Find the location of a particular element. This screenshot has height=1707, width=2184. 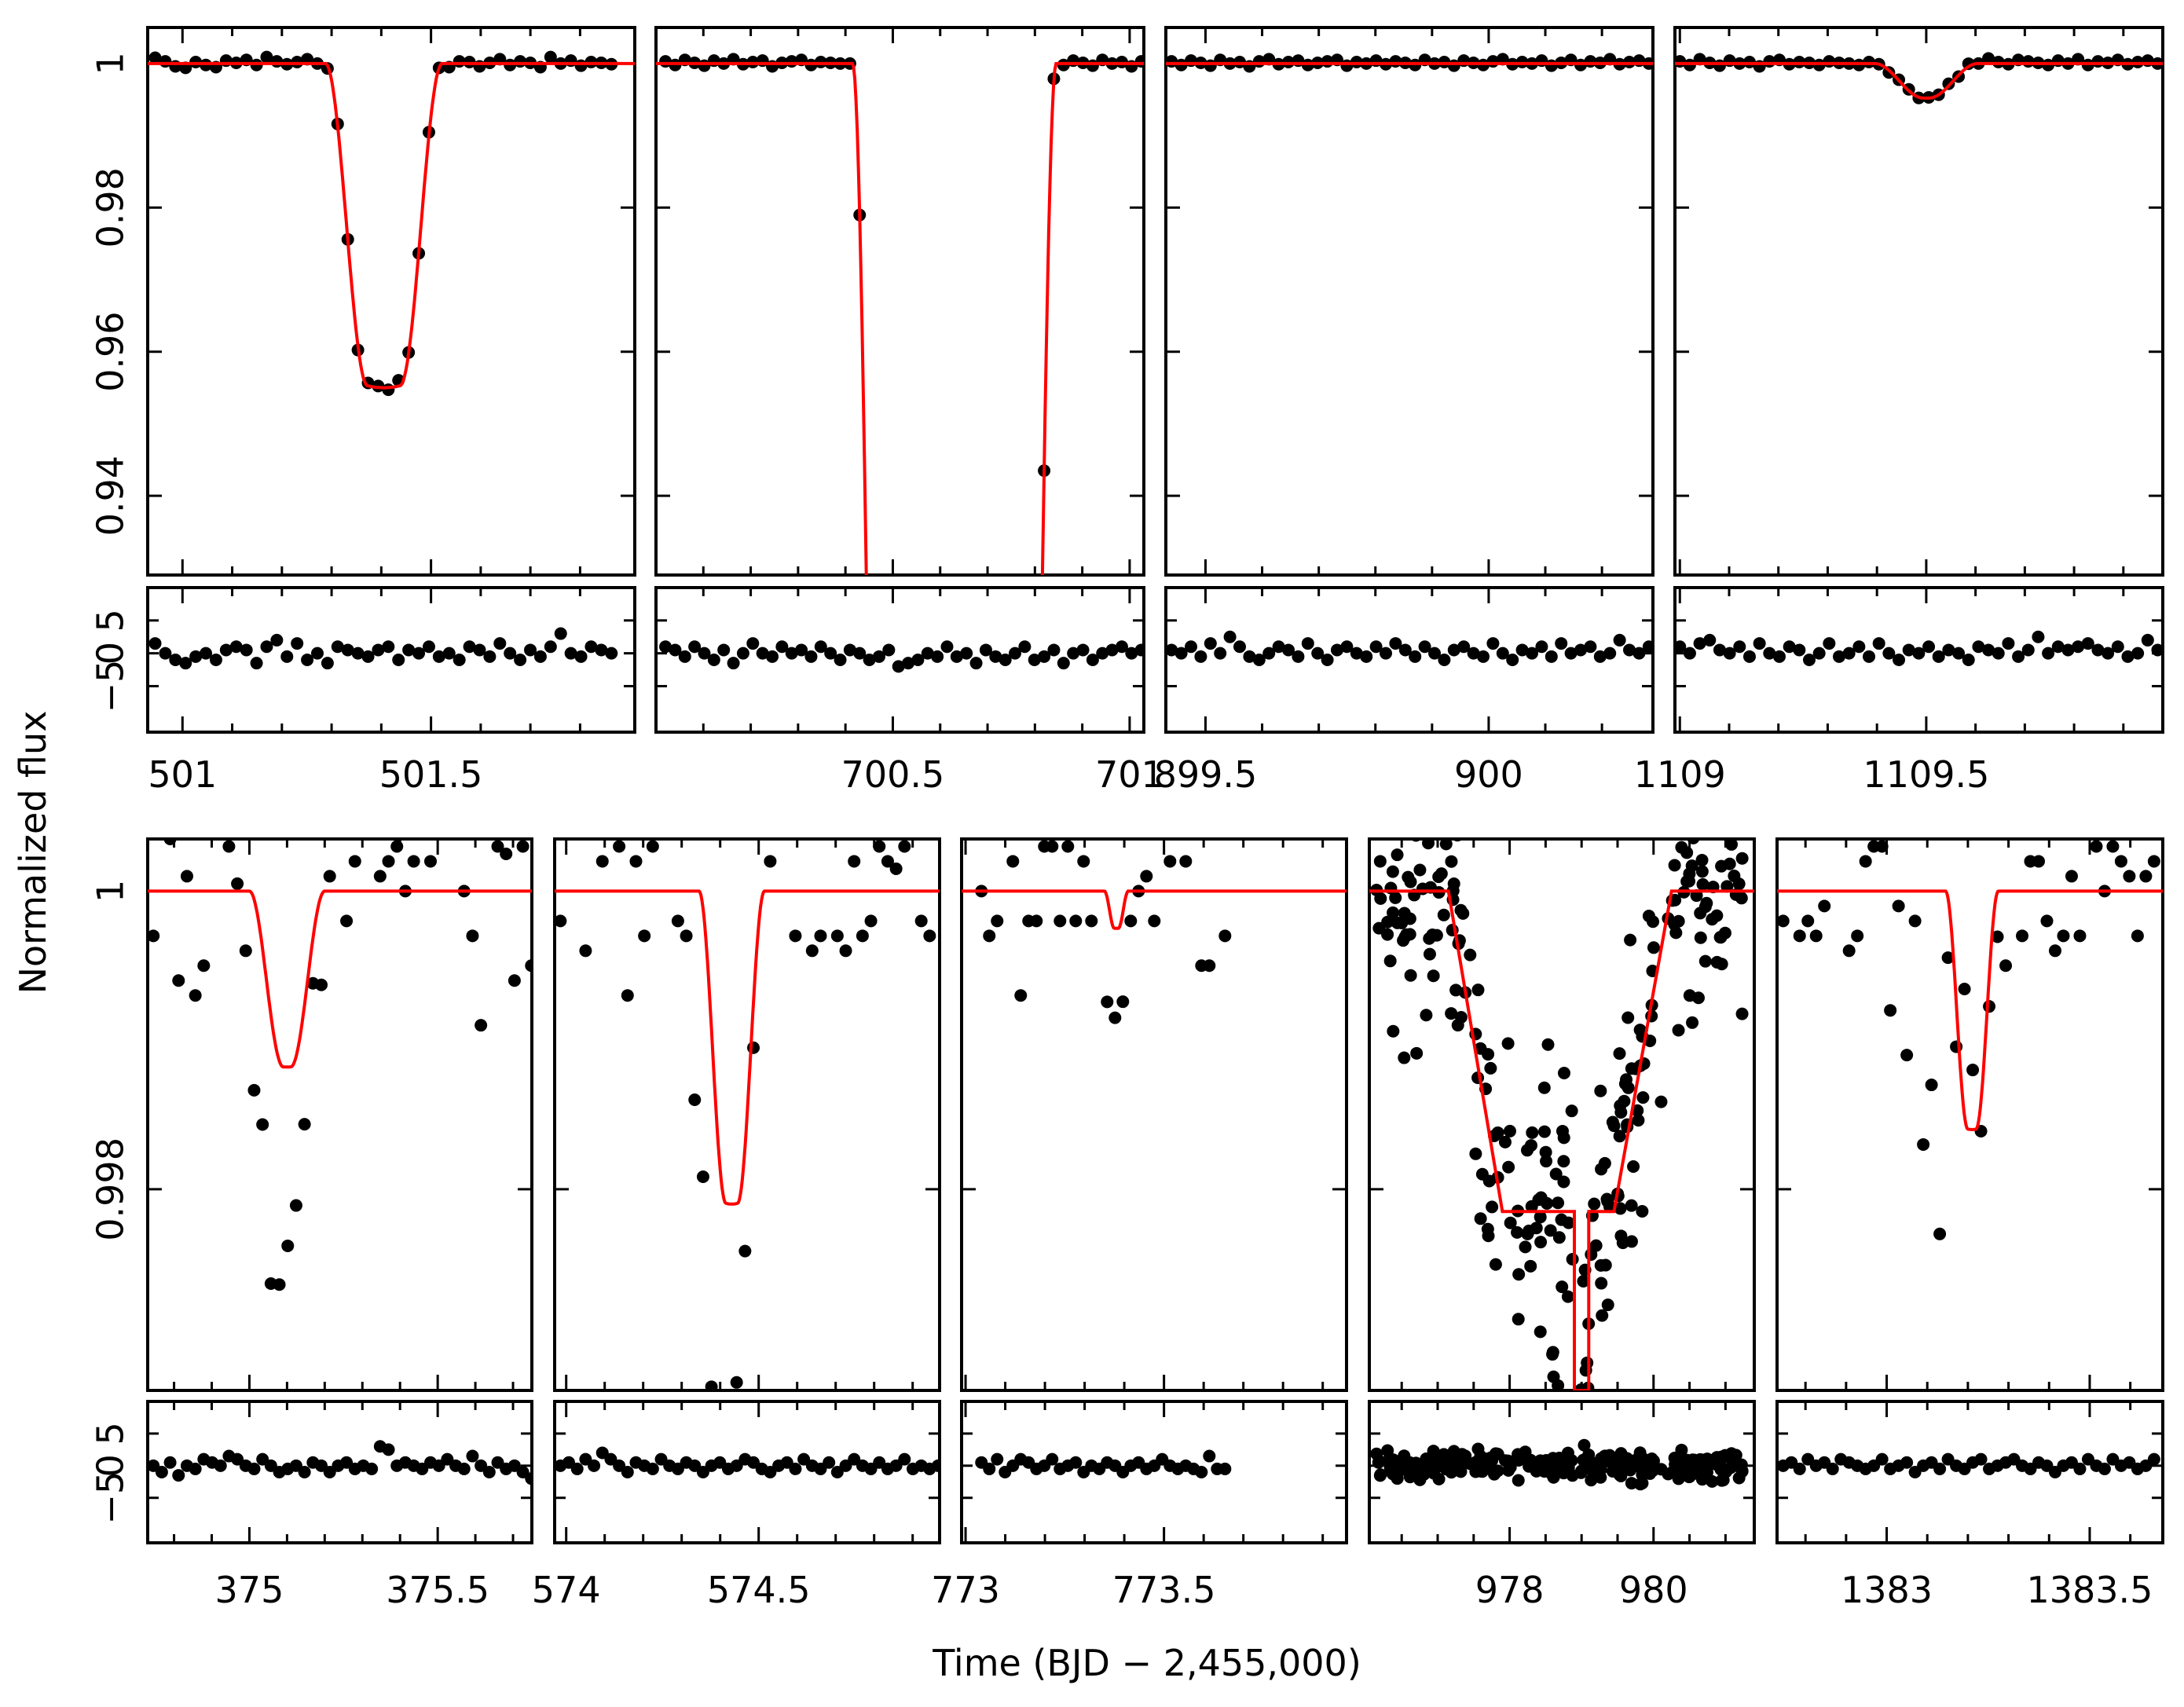

residual-points is located at coordinates (1103, 1463).